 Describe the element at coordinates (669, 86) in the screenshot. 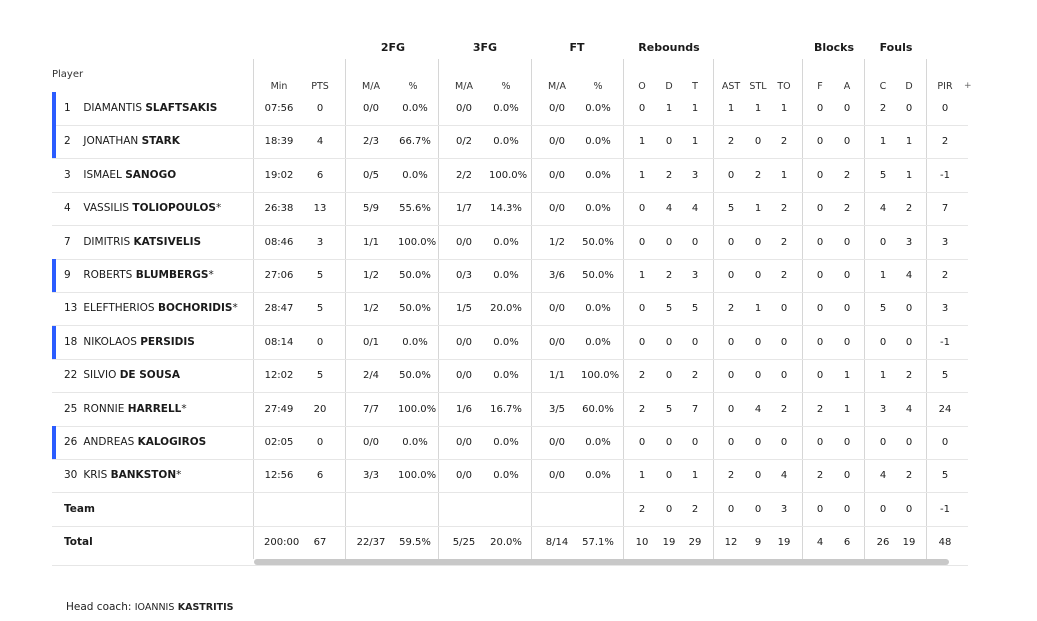

I see `col-def-reb-header: D` at that location.